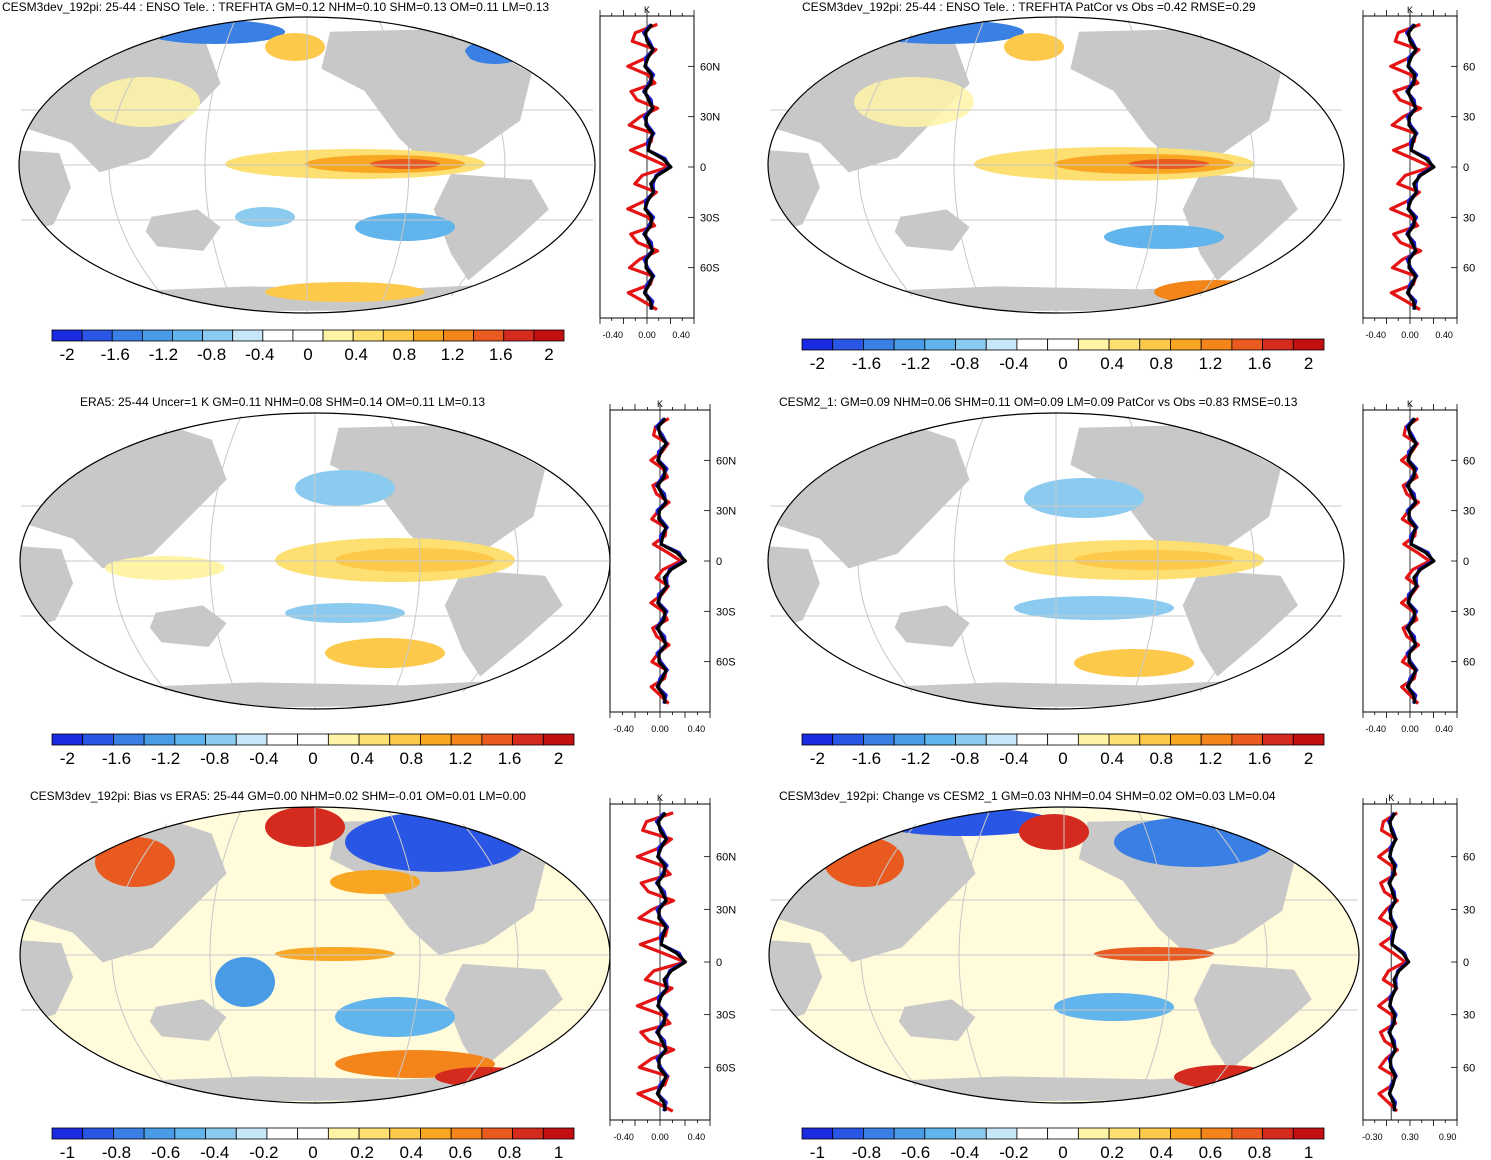 Image resolution: width=1491 pixels, height=1160 pixels. Describe the element at coordinates (915, 758) in the screenshot. I see `colorbar-tick-label: -1.2` at that location.